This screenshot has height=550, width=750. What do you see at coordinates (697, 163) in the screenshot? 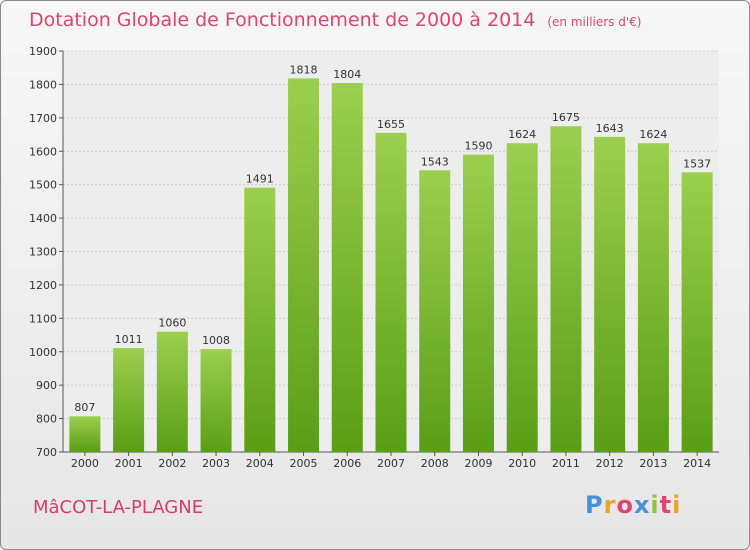
I see `bar-value-label: 1537` at bounding box center [697, 163].